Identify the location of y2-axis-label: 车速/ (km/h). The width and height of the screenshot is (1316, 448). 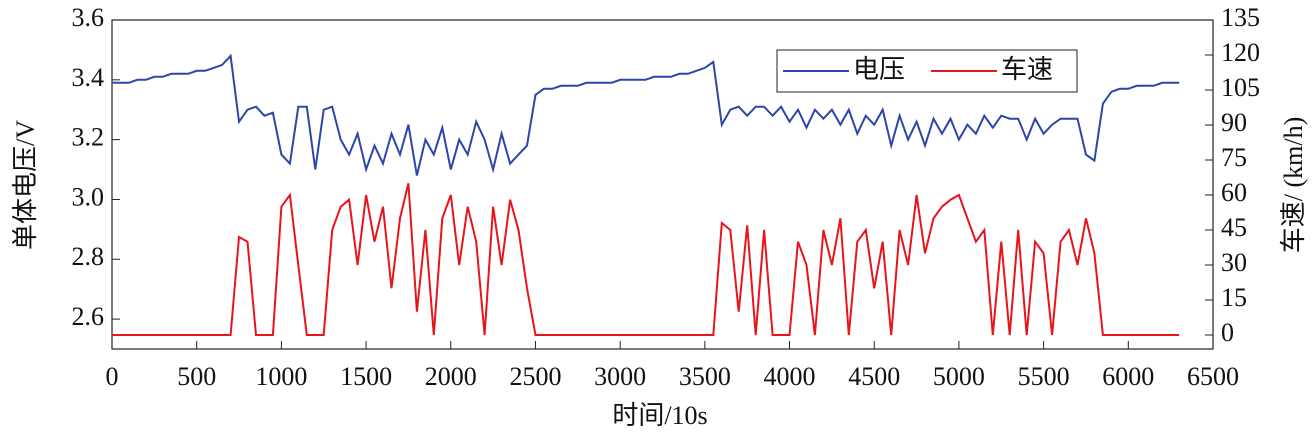
(1293, 185).